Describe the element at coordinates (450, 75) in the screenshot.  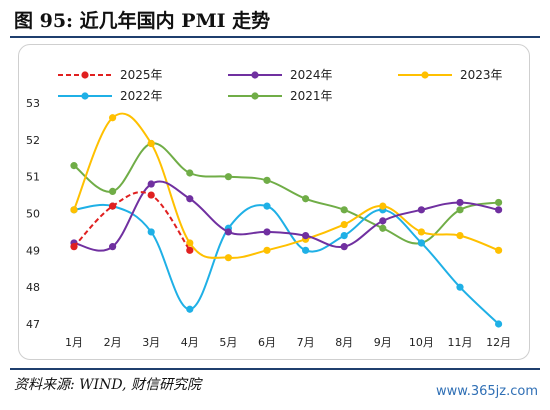
I see `legend-item: 2023年` at that location.